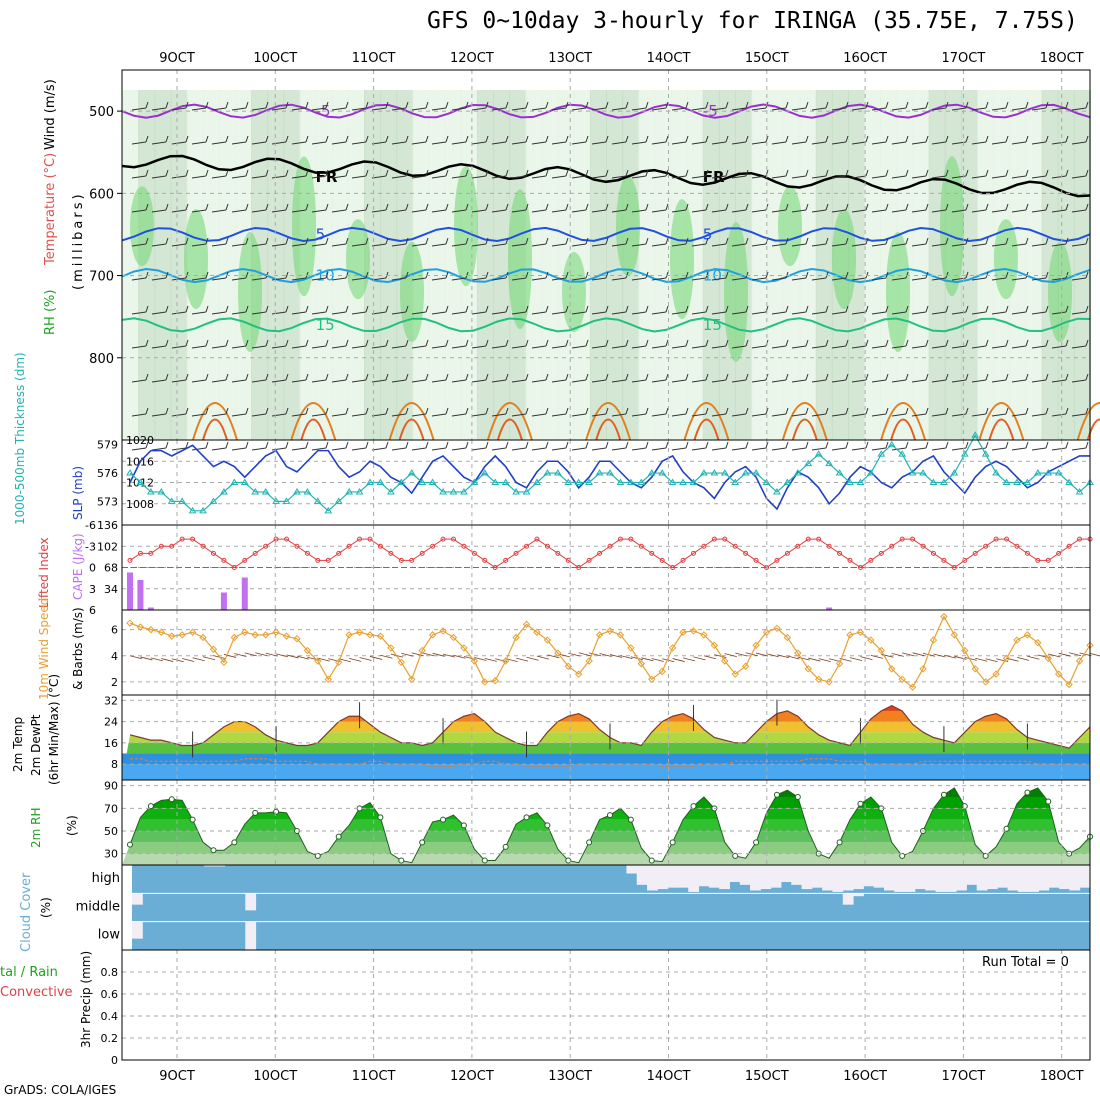 This screenshot has height=1100, width=1100. Describe the element at coordinates (606, 825) in the screenshot. I see `rh-band` at that location.